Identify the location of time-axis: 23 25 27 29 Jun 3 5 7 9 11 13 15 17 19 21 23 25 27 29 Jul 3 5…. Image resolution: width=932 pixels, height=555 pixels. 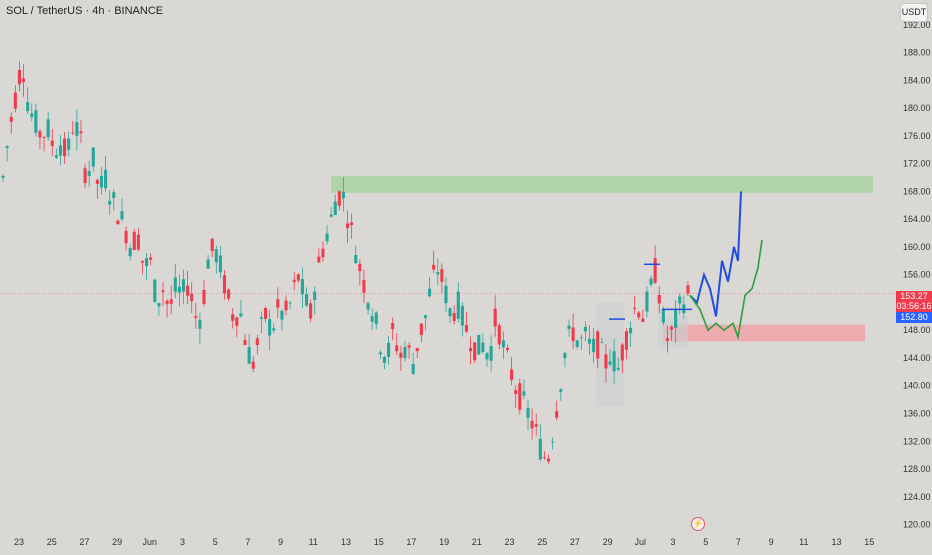
(444, 542).